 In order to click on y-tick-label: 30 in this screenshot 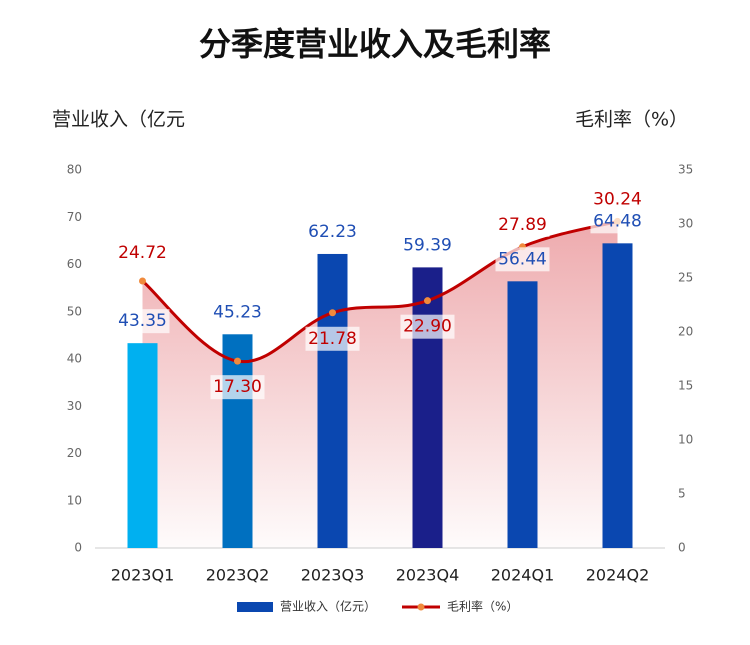, I will do `click(74, 406)`.